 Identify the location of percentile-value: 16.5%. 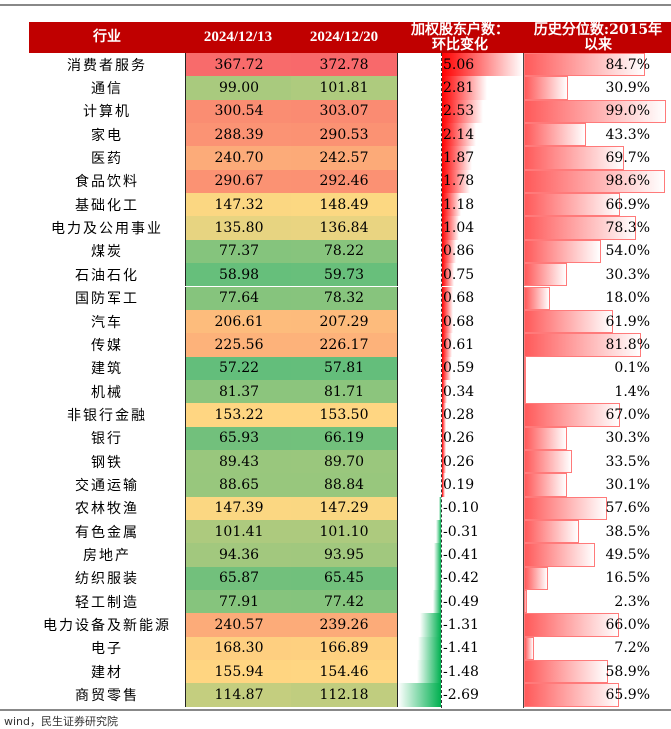
(627, 578).